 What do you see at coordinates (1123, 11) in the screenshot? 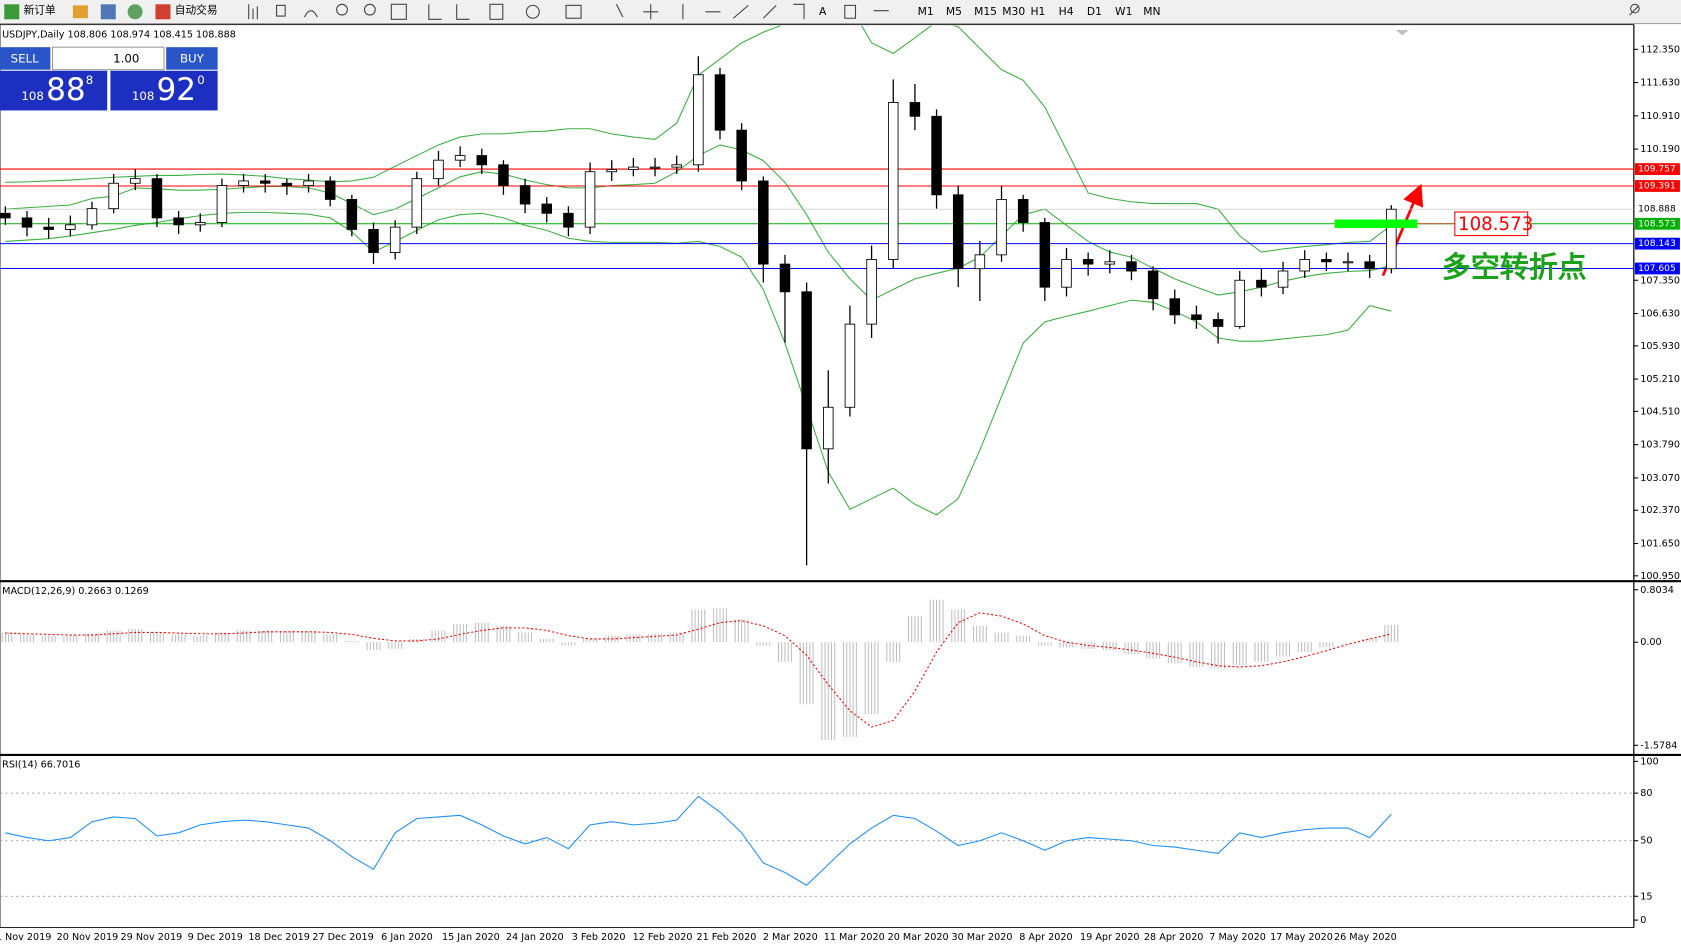
I see `timeframe-button: W1` at bounding box center [1123, 11].